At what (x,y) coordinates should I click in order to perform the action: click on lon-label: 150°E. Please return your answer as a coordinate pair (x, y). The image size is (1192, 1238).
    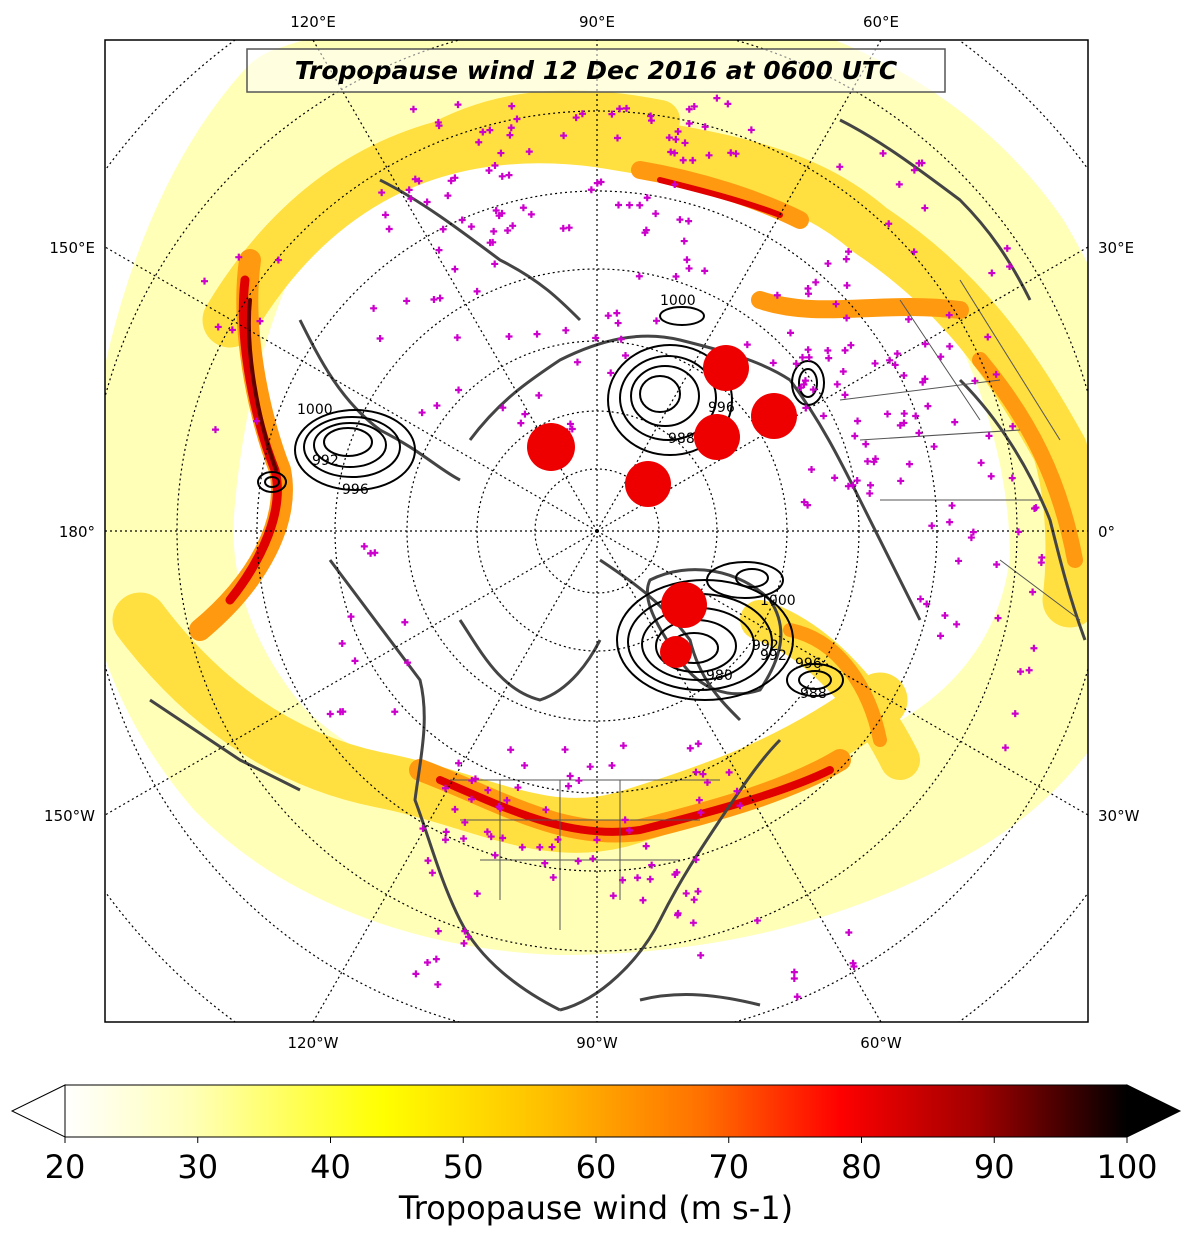
    Looking at the image, I should click on (72, 248).